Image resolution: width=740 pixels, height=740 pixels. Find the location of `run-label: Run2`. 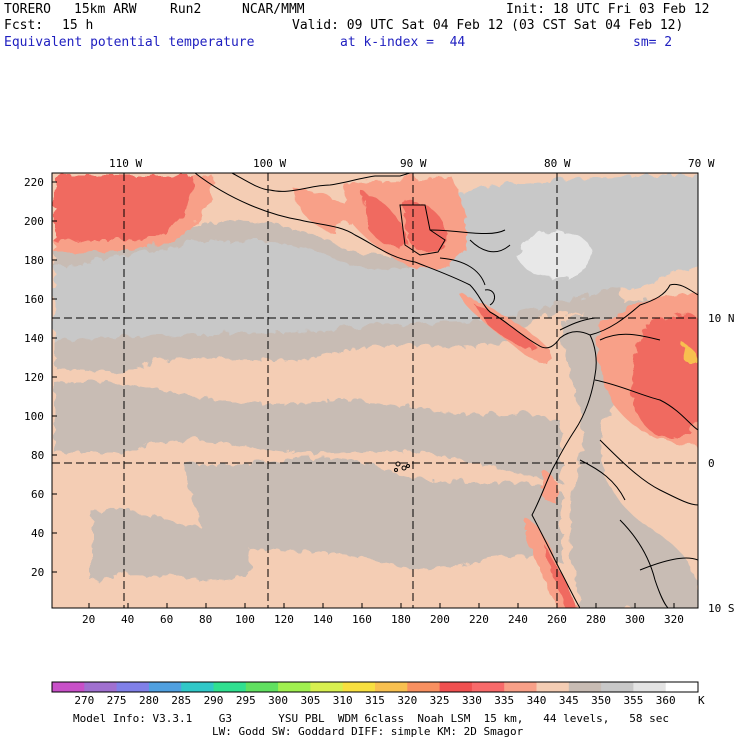

run-label: Run2 is located at coordinates (186, 9).